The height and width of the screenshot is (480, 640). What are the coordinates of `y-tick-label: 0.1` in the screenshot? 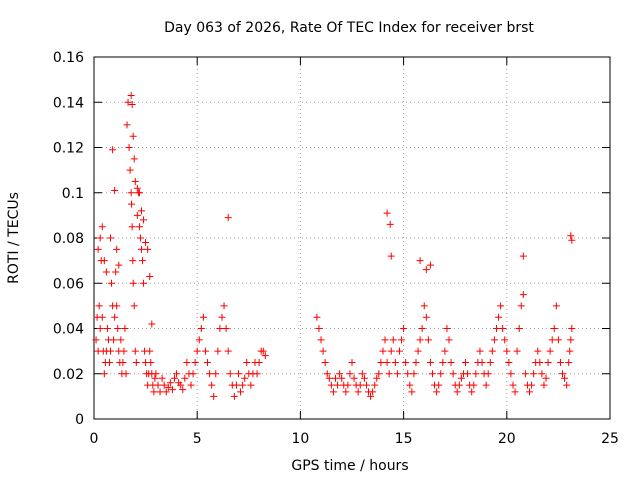 It's located at (73, 194).